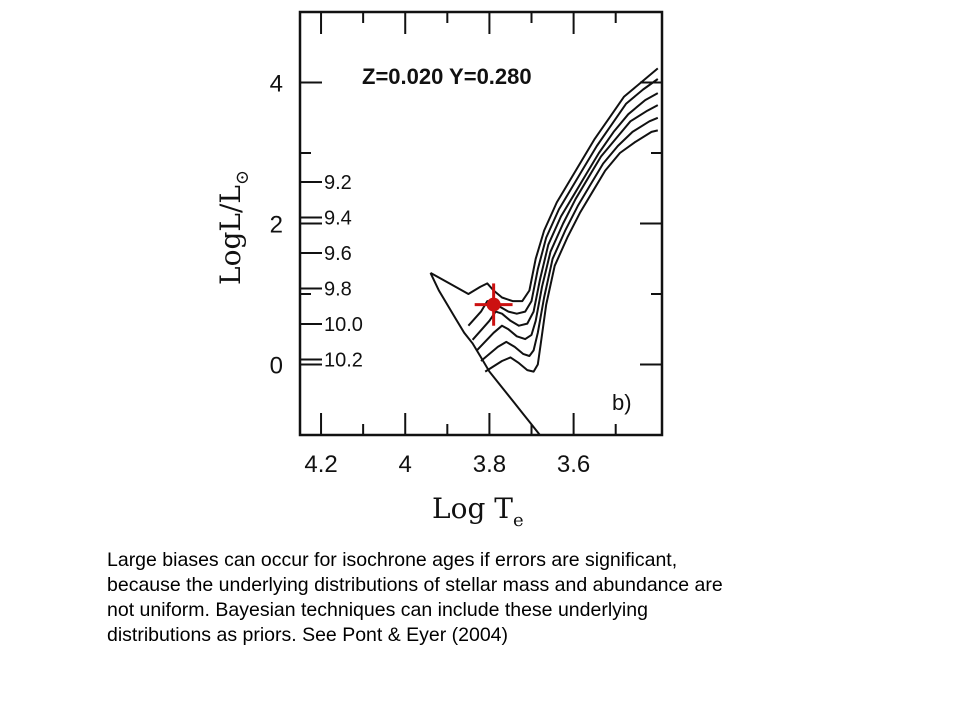 The width and height of the screenshot is (960, 720). I want to click on x-axis-label: Log Te, so click(478, 511).